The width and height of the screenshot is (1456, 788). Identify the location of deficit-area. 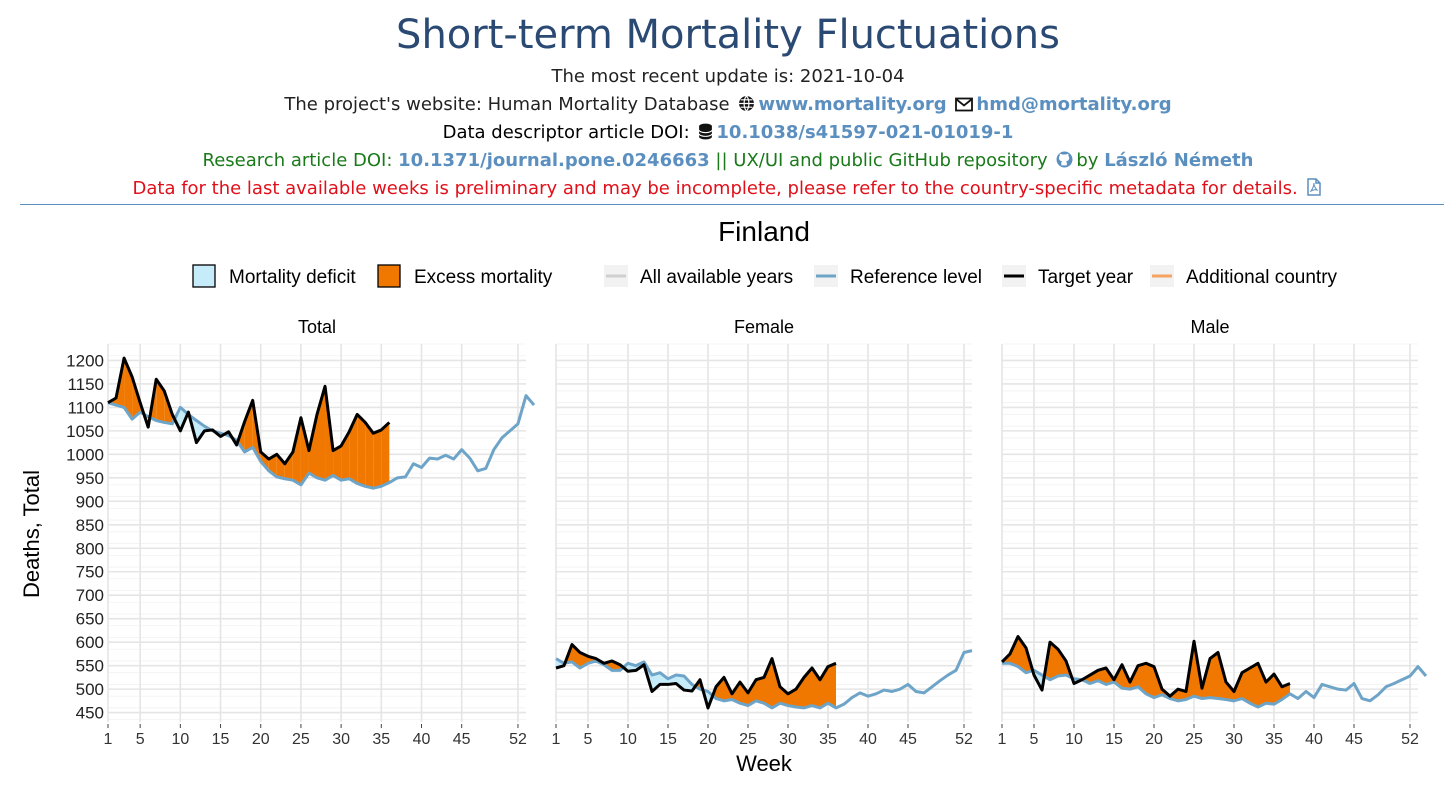
(680, 683).